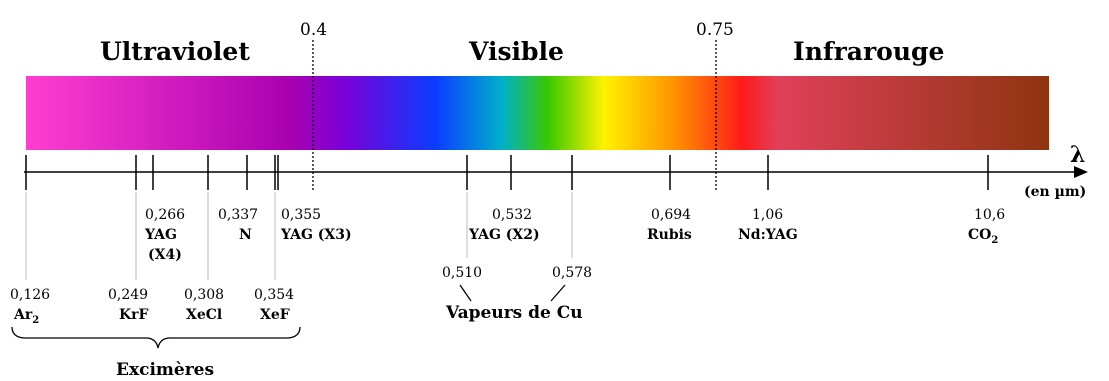 The height and width of the screenshot is (381, 1109). I want to click on region-label-visible: Visible, so click(516, 51).